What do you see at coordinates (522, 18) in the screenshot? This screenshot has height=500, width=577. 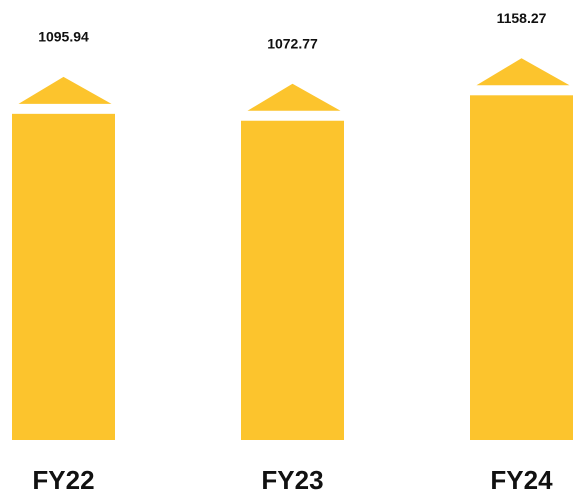 I see `value-label: 1158.27` at bounding box center [522, 18].